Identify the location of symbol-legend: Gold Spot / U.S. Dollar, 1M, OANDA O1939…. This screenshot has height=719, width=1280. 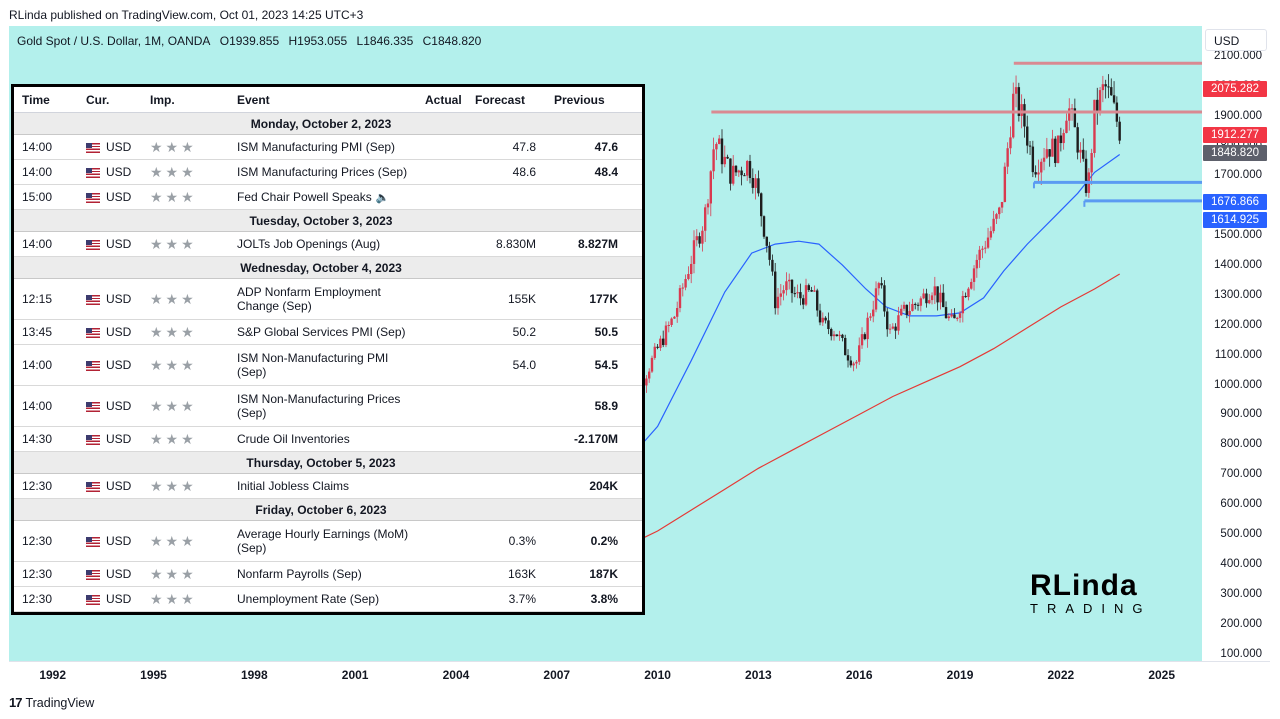
(252, 41).